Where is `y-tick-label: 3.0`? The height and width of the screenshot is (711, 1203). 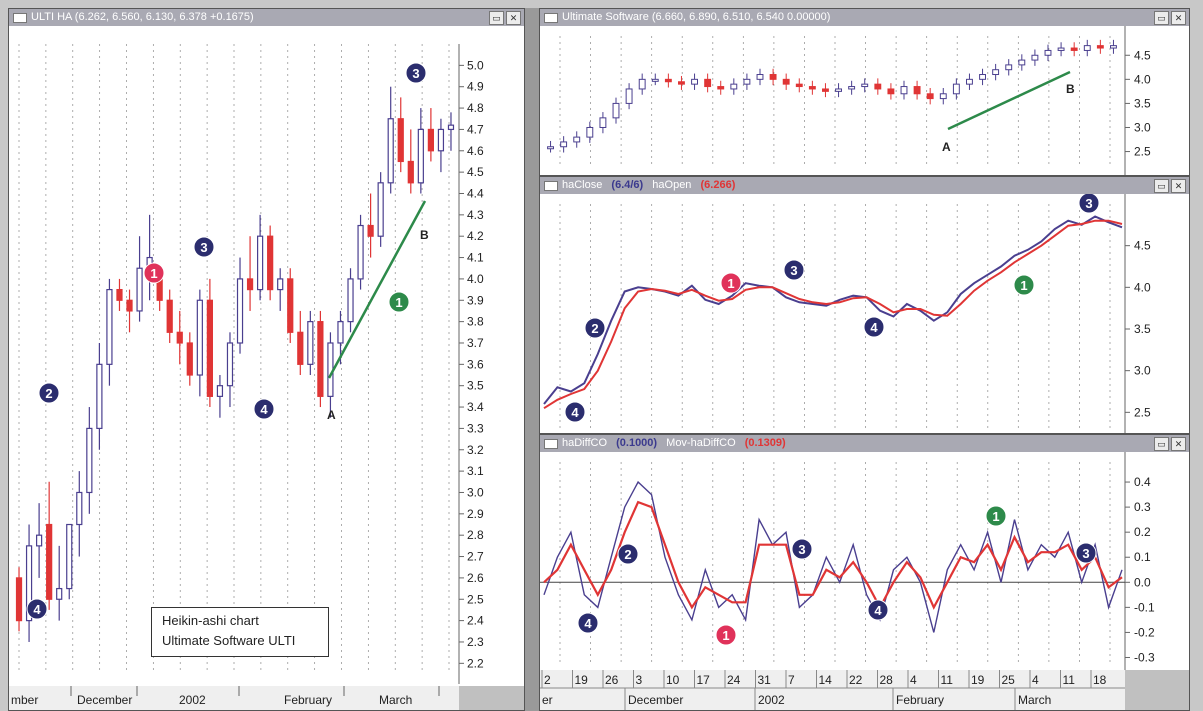 y-tick-label: 3.0 is located at coordinates (1142, 371).